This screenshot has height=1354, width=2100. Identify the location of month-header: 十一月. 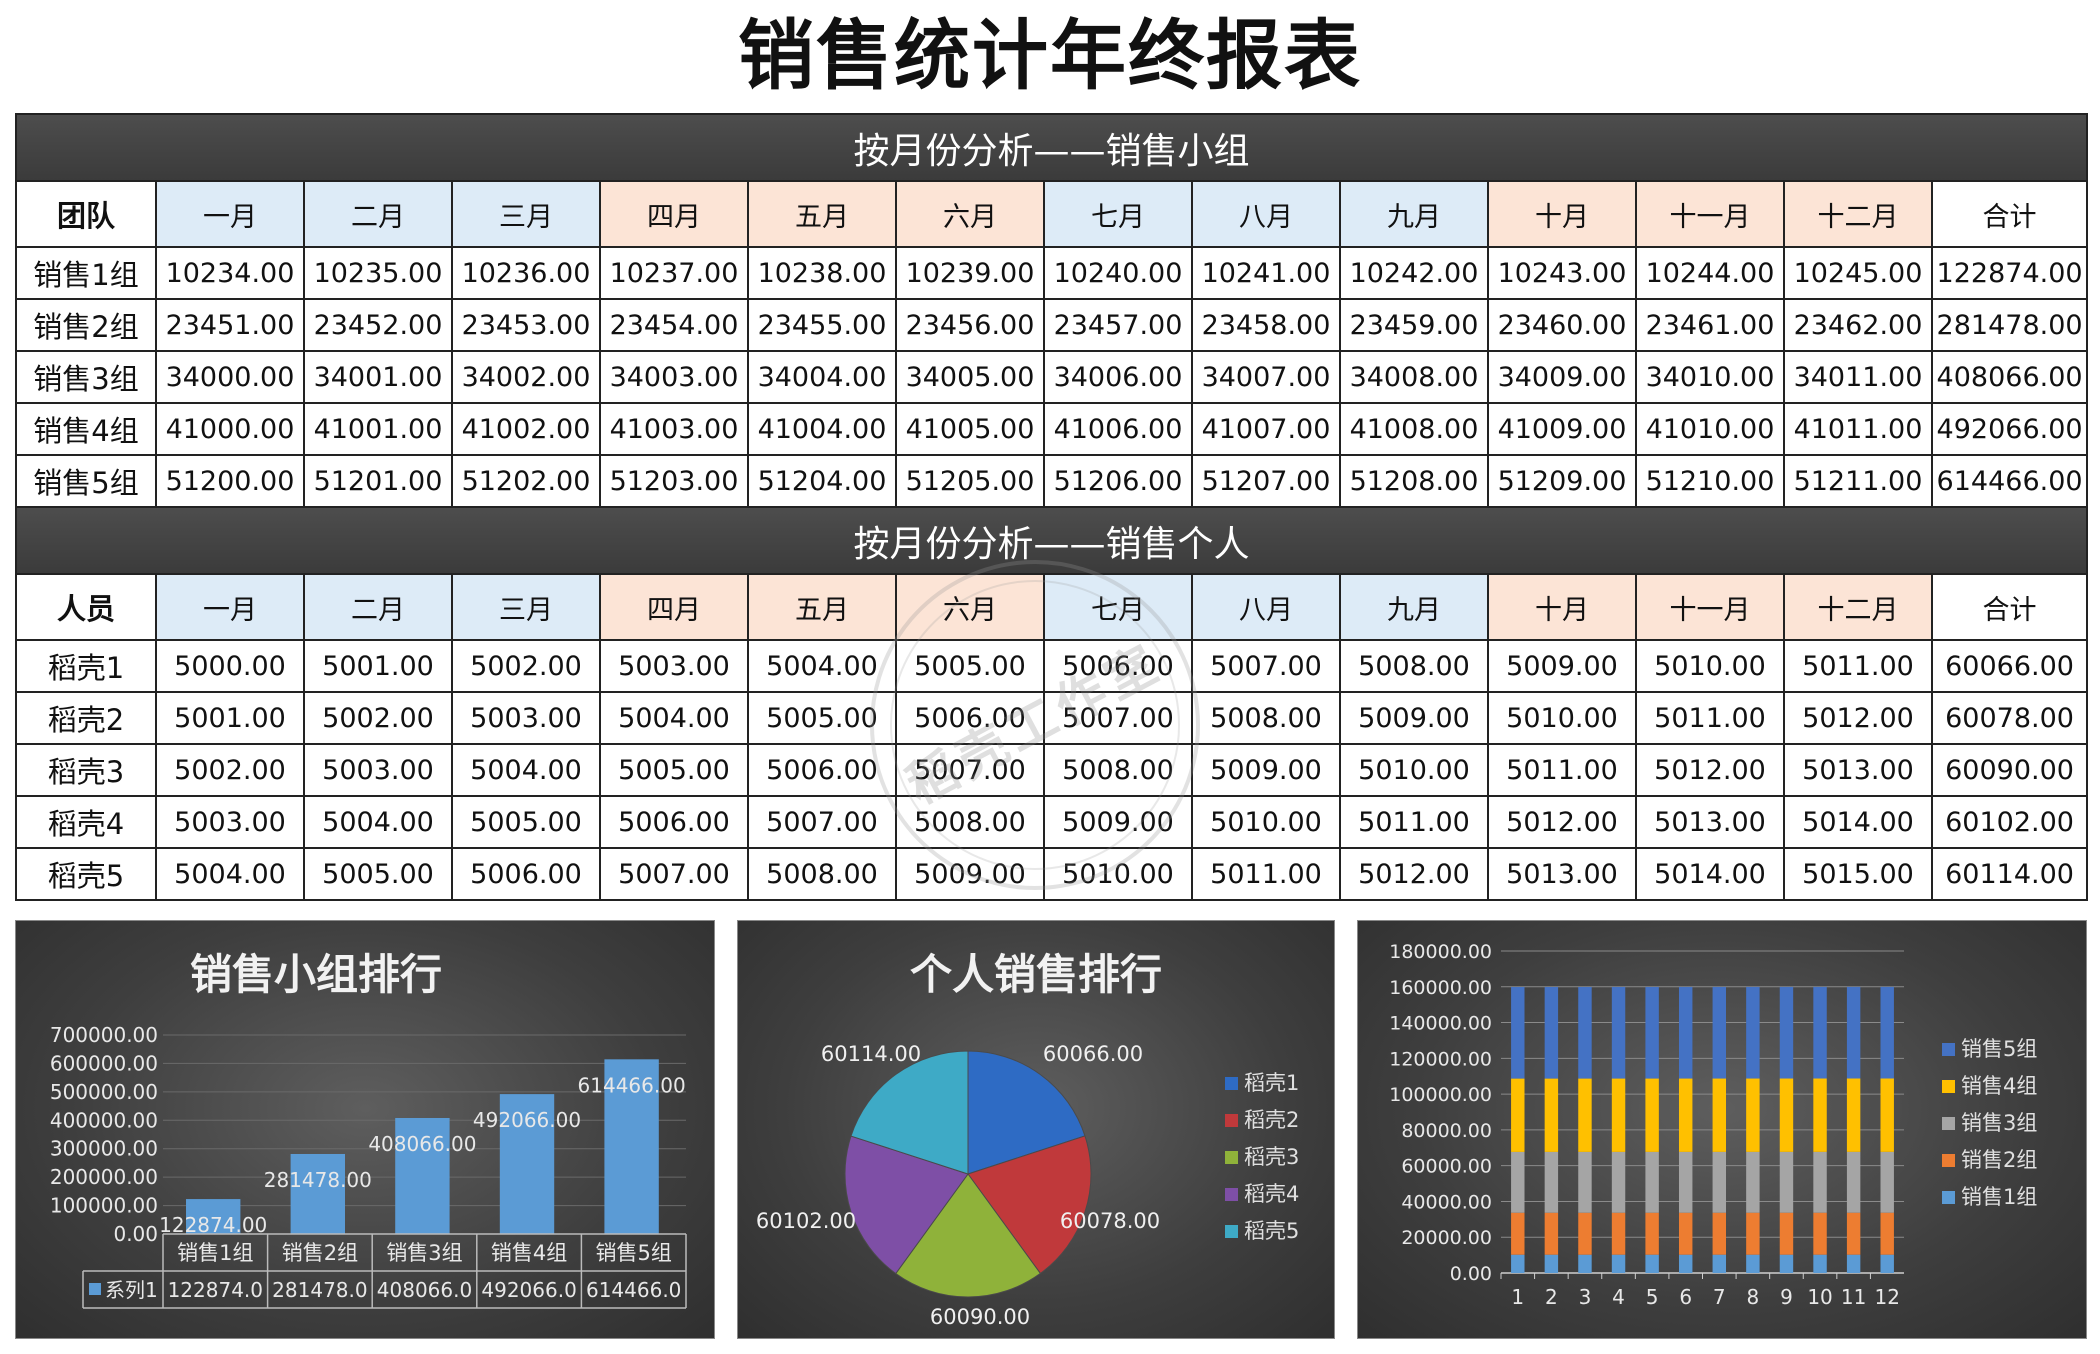
(1710, 607).